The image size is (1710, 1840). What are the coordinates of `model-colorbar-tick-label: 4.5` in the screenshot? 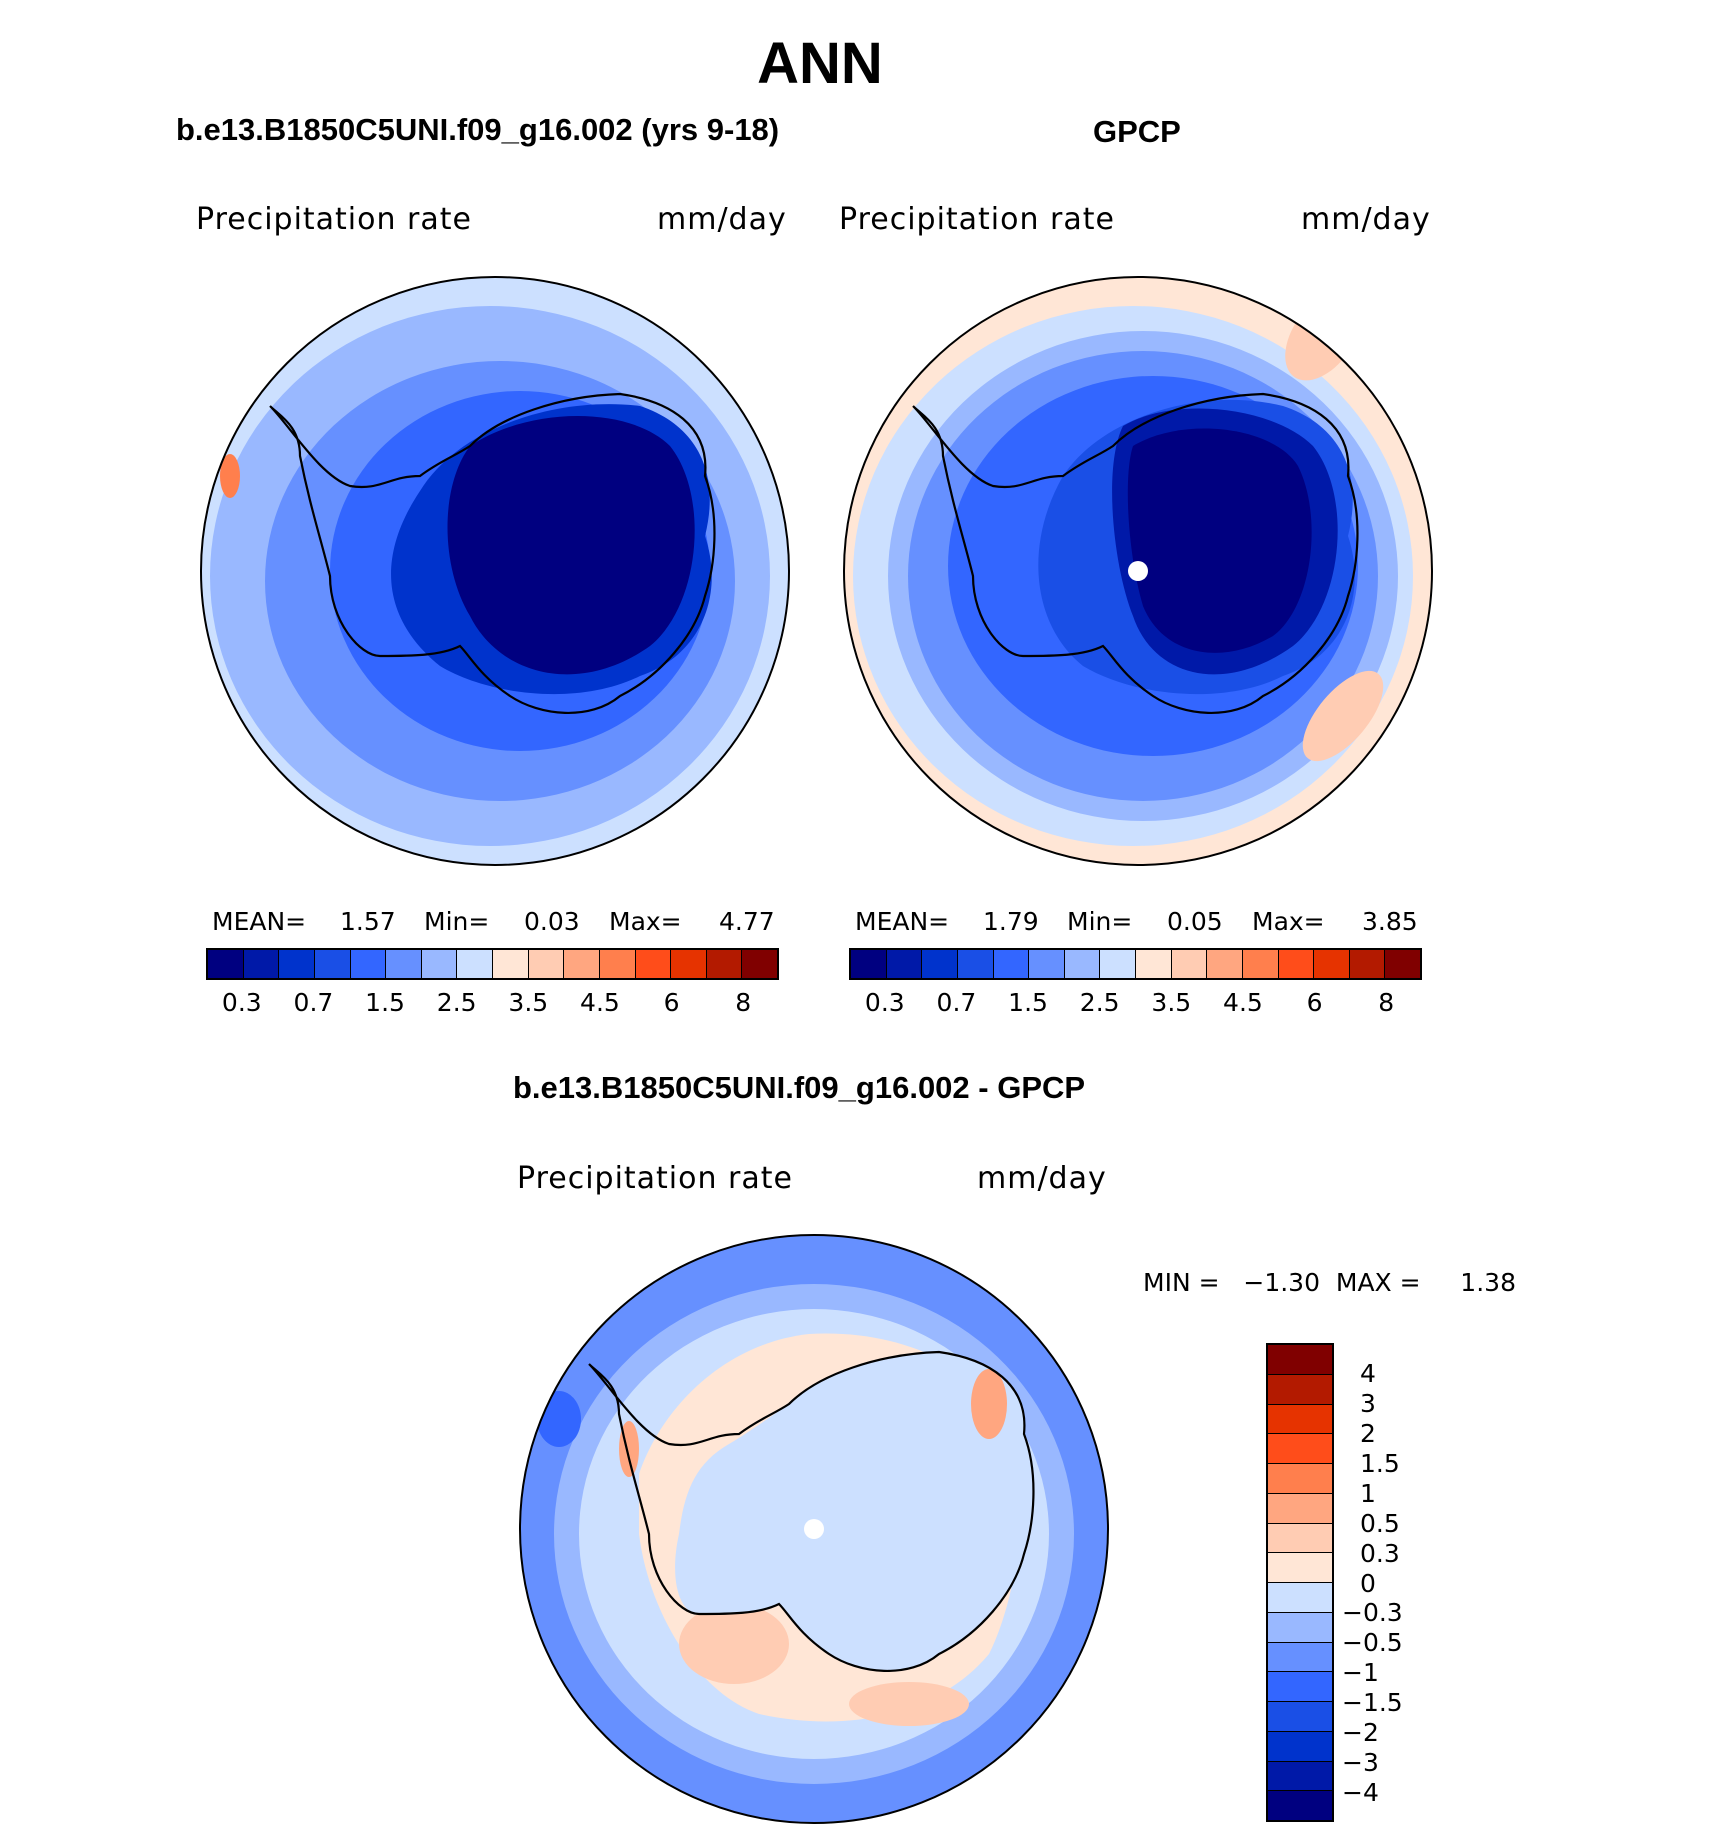 It's located at (600, 1002).